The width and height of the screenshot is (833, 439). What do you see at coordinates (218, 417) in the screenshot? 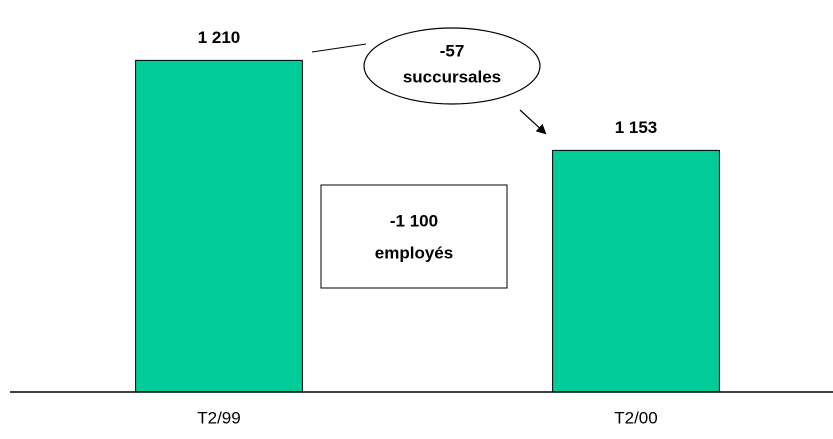
I see `x-tick-label: T2/99` at bounding box center [218, 417].